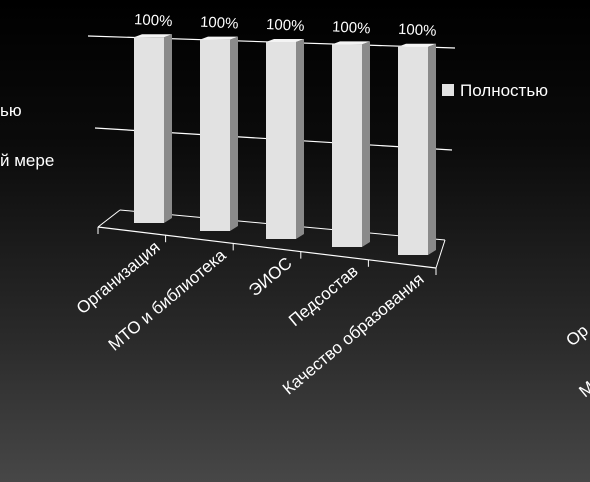 The height and width of the screenshot is (482, 590). Describe the element at coordinates (267, 247) in the screenshot. I see `x-axis-line` at that location.